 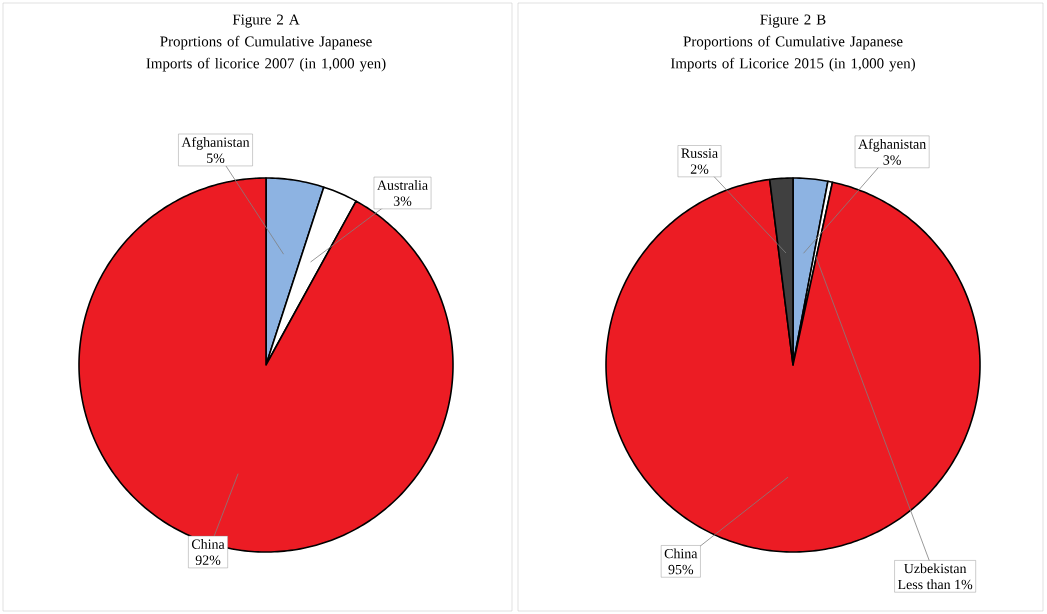 What do you see at coordinates (792, 53) in the screenshot?
I see `chart-subtitle: Proportions of Cumulative Japanese Imports of Licorice 2015 (in 1,000 yen)` at bounding box center [792, 53].